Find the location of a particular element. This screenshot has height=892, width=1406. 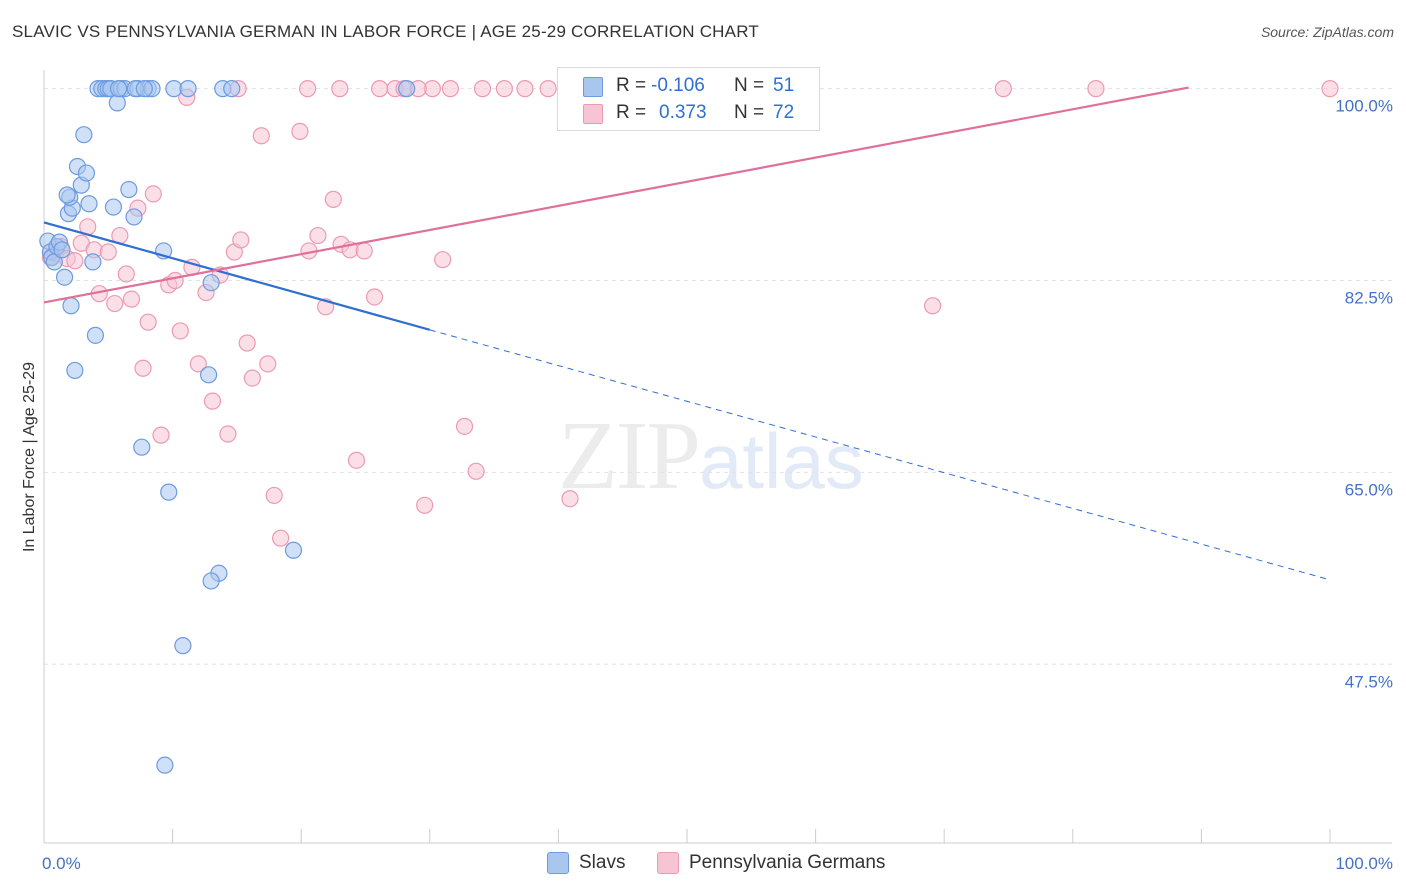

series-swatch-slavs is located at coordinates (558, 863).